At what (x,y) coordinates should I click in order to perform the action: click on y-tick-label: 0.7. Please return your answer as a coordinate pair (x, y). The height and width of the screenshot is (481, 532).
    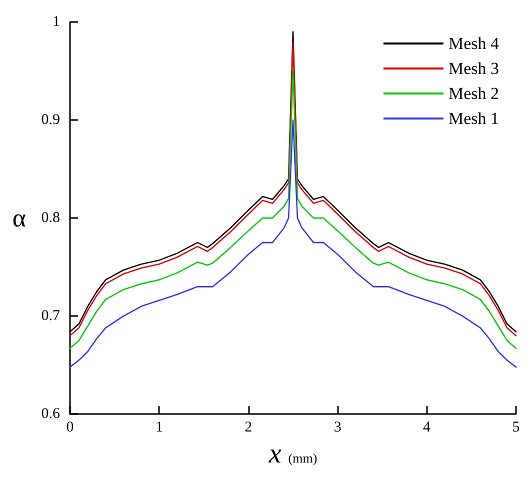
    Looking at the image, I should click on (50, 316).